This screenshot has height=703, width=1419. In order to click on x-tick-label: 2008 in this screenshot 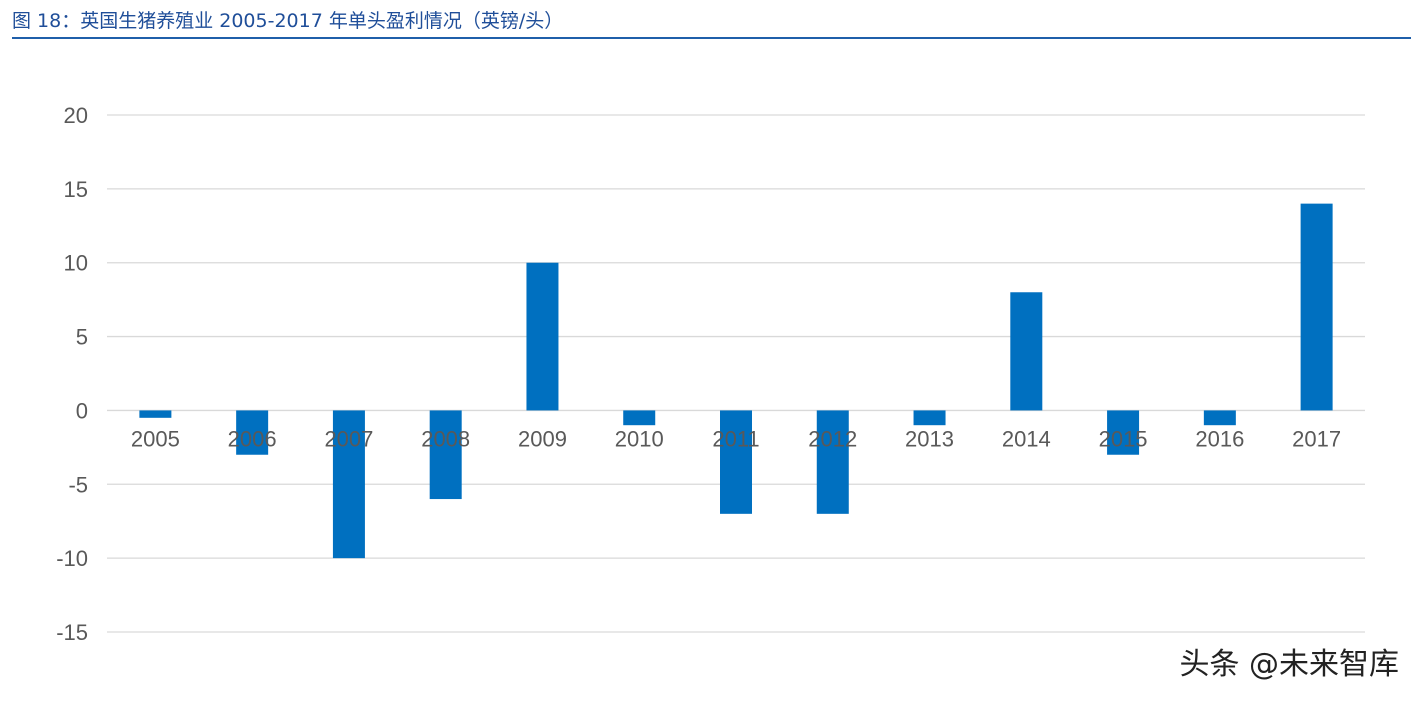, I will do `click(445, 438)`.